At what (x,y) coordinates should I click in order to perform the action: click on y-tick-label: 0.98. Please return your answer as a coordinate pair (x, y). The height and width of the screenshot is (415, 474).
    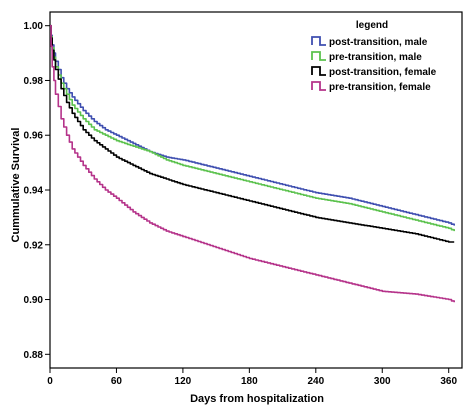
    Looking at the image, I should click on (34, 81).